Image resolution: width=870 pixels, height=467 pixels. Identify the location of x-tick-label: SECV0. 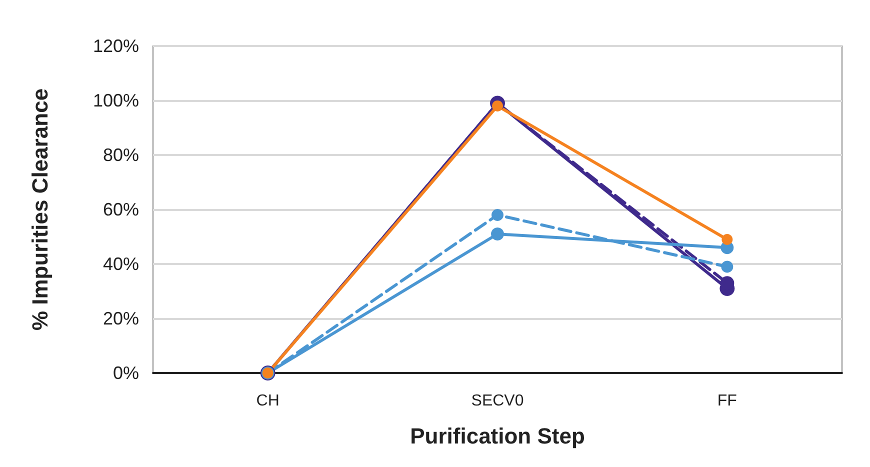
(497, 401).